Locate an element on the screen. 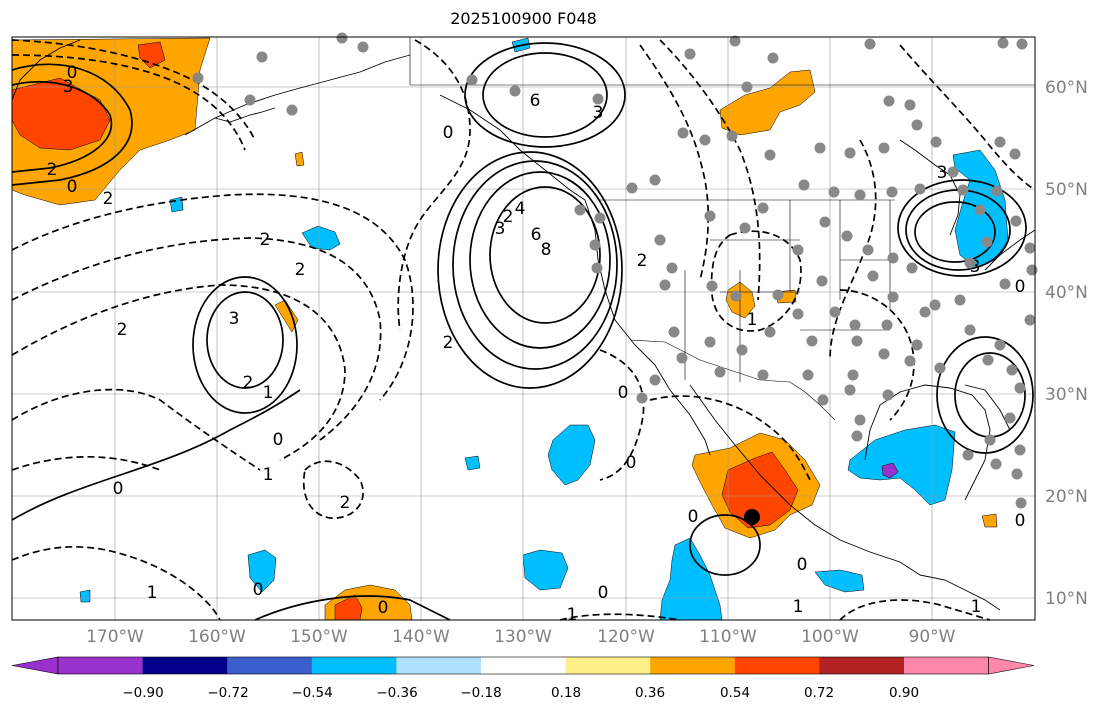 This screenshot has width=1105, height=712. shade-blue-lower is located at coordinates (545, 570).